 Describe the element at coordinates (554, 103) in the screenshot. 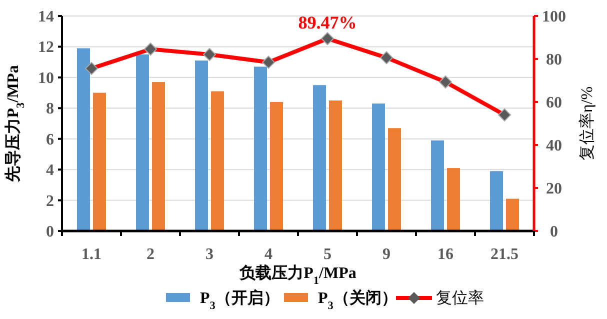

I see `y2-tick-label: 60` at that location.